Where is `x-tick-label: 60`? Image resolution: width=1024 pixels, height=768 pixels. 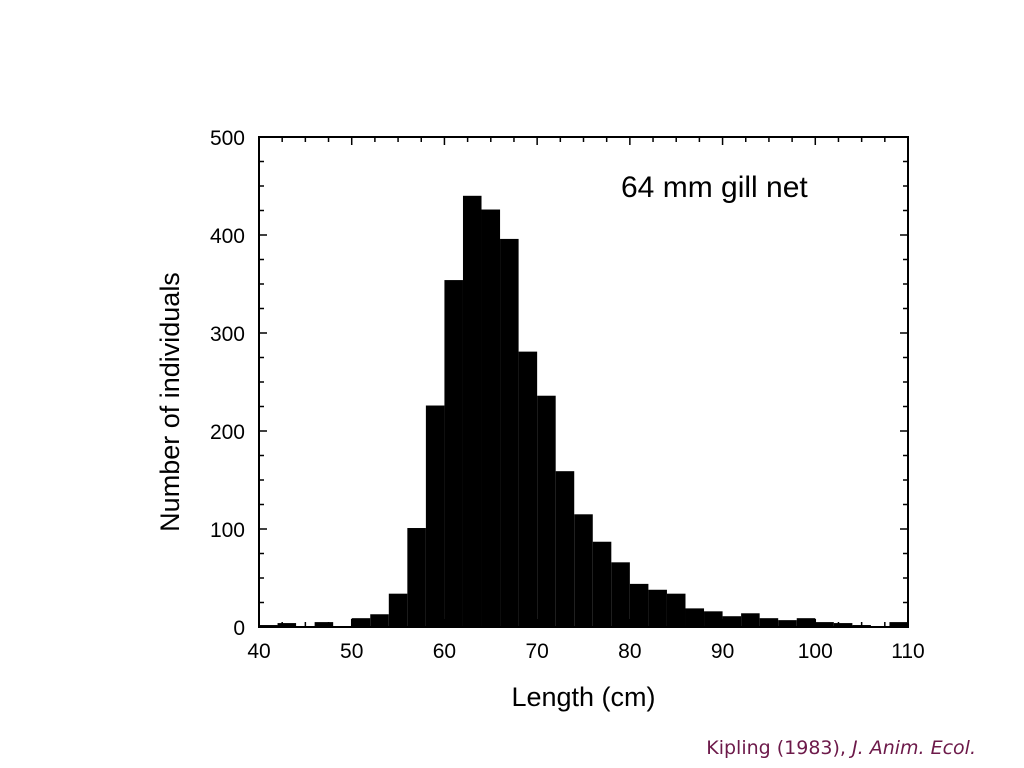
x-tick-label: 60 is located at coordinates (444, 651).